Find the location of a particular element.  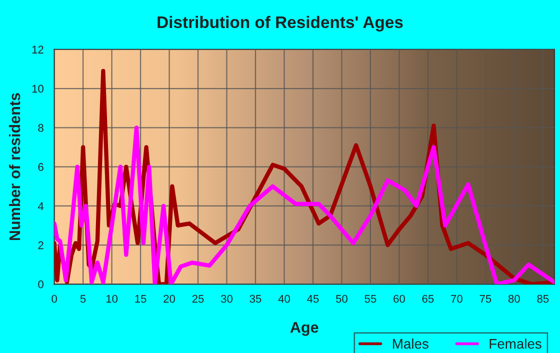

y-tick-label: 0 is located at coordinates (41, 284).